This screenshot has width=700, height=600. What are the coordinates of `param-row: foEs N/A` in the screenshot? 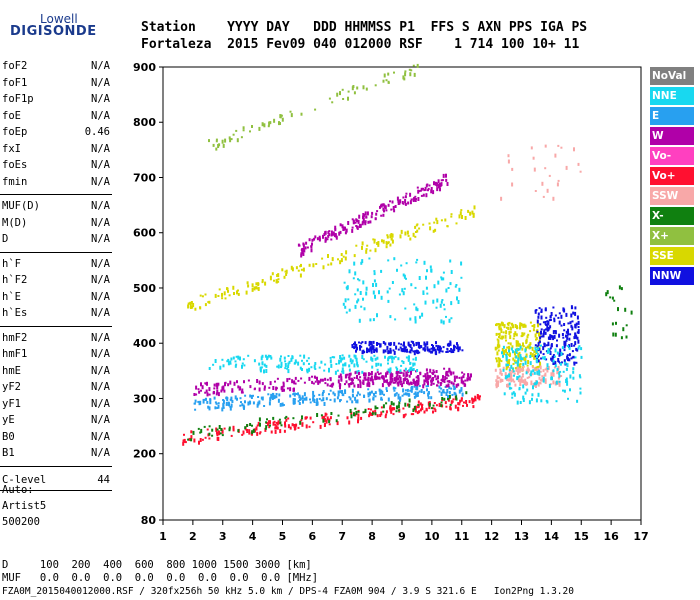 It's located at (56, 165).